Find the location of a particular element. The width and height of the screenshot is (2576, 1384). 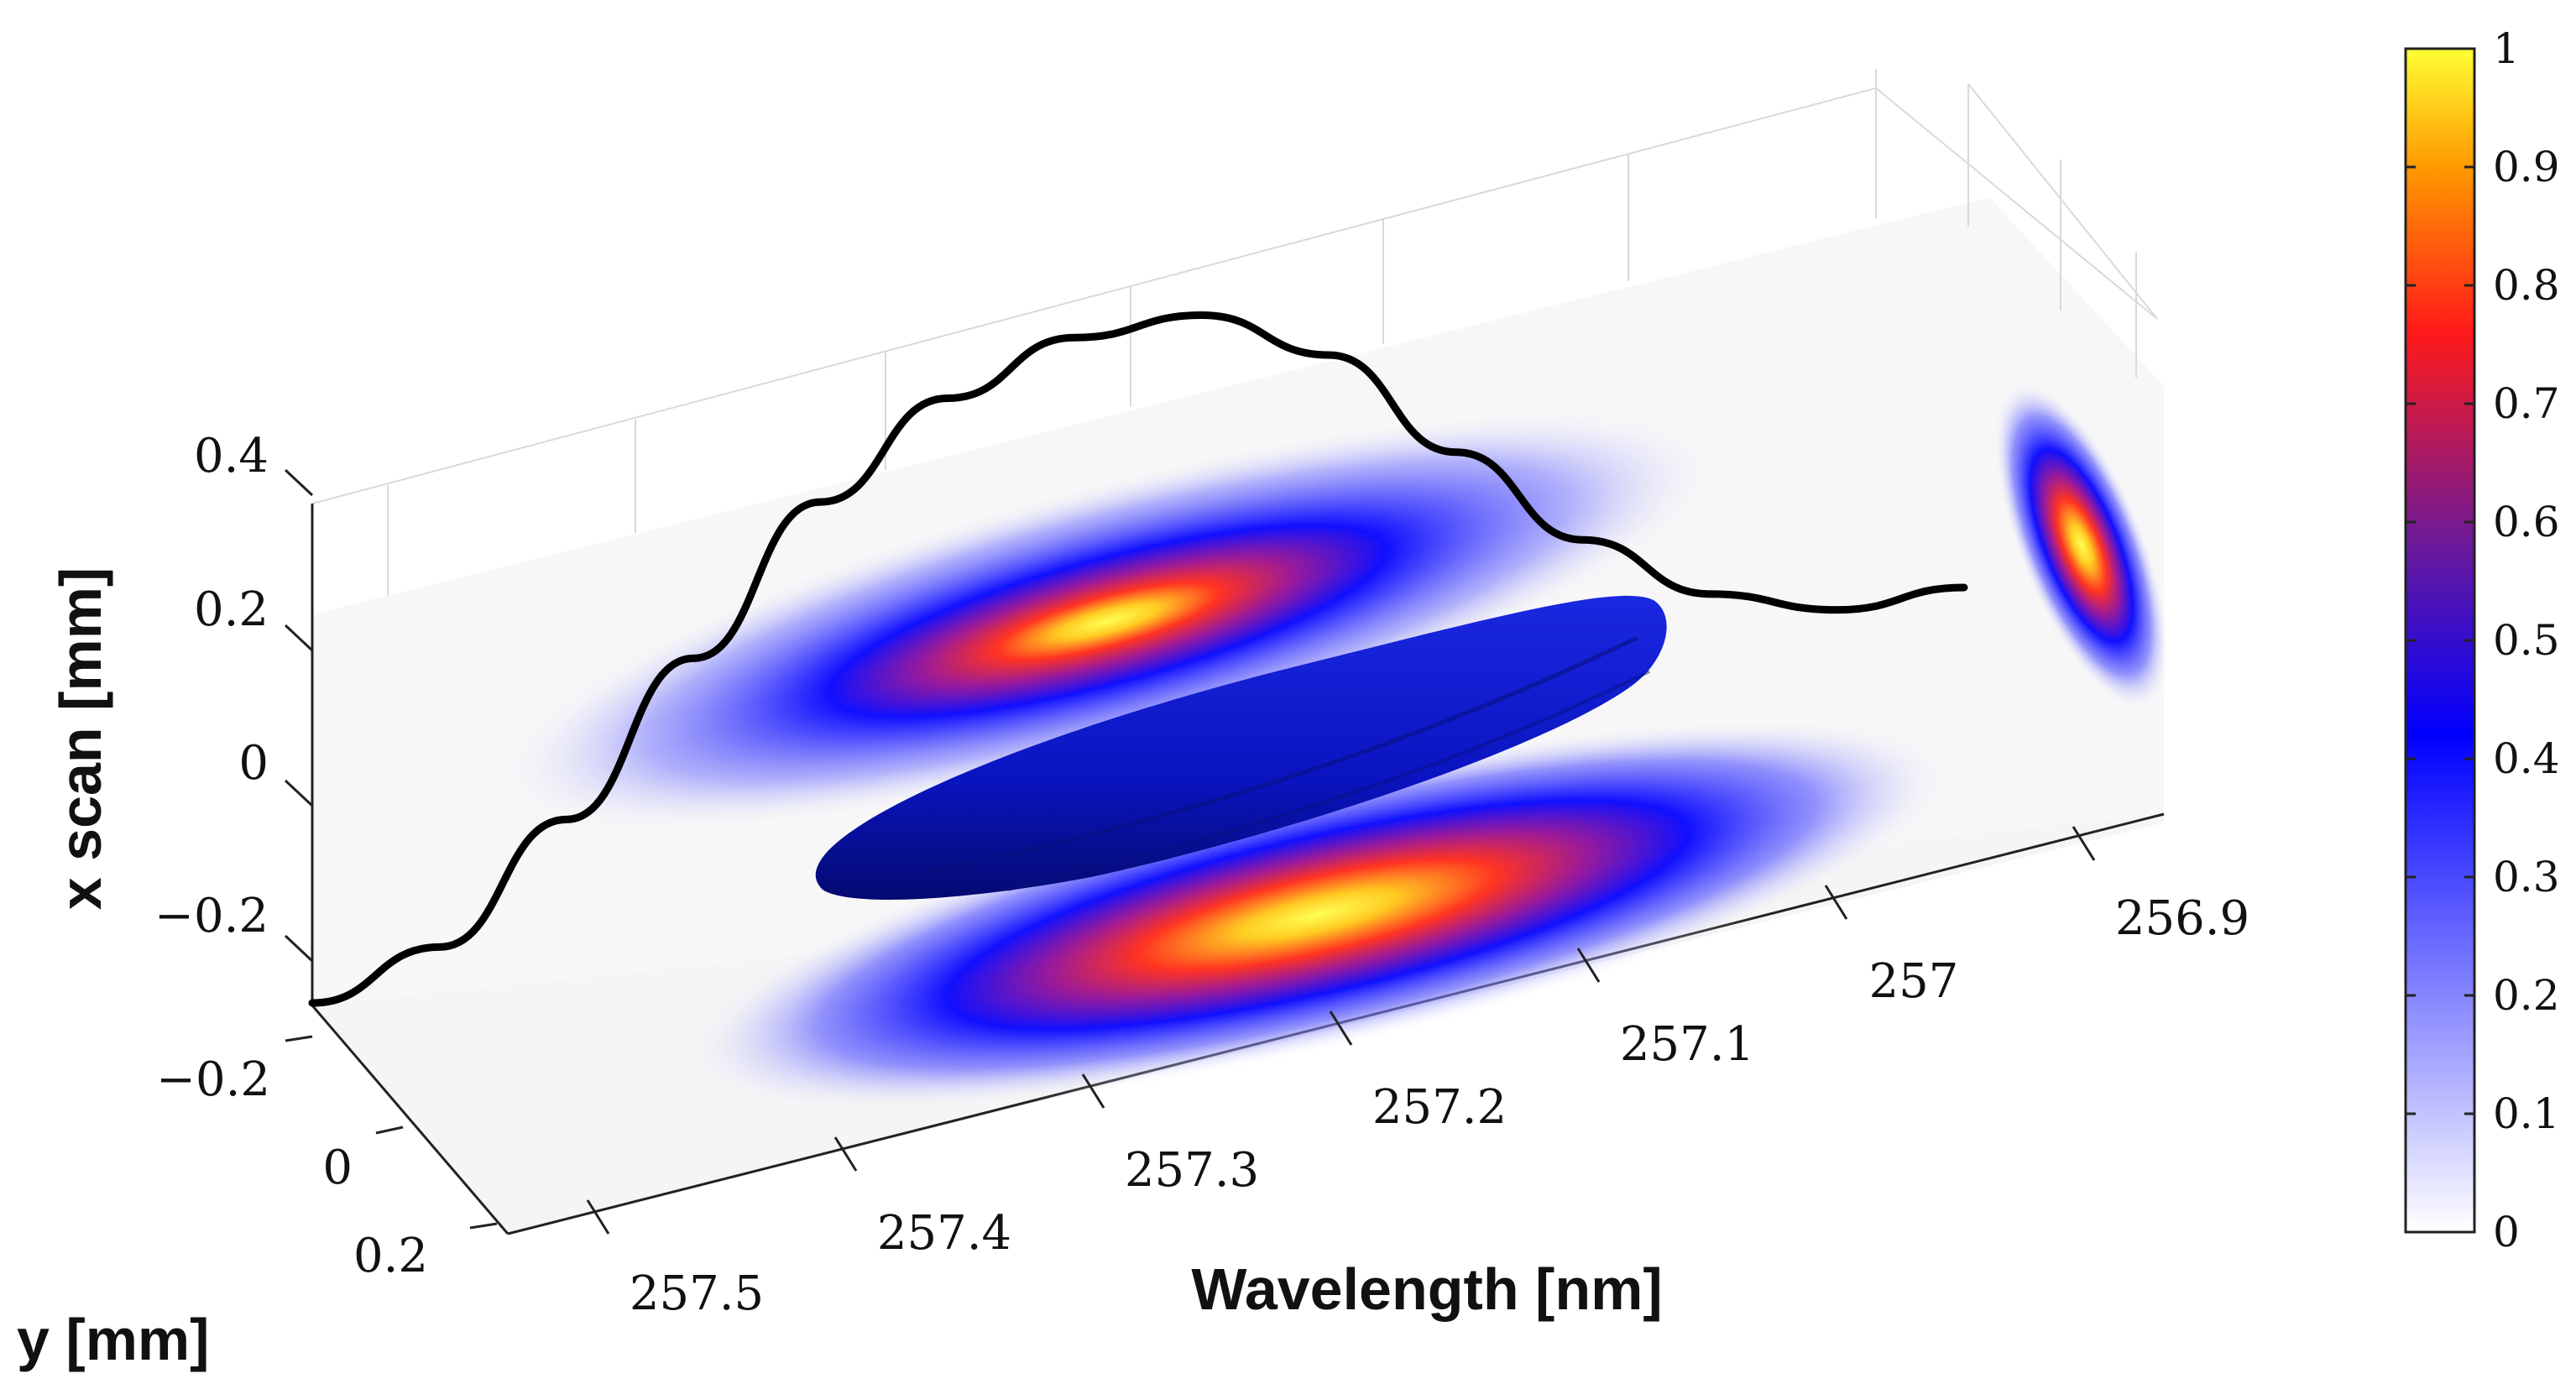

wavelength-x-projection is located at coordinates (1108, 621).